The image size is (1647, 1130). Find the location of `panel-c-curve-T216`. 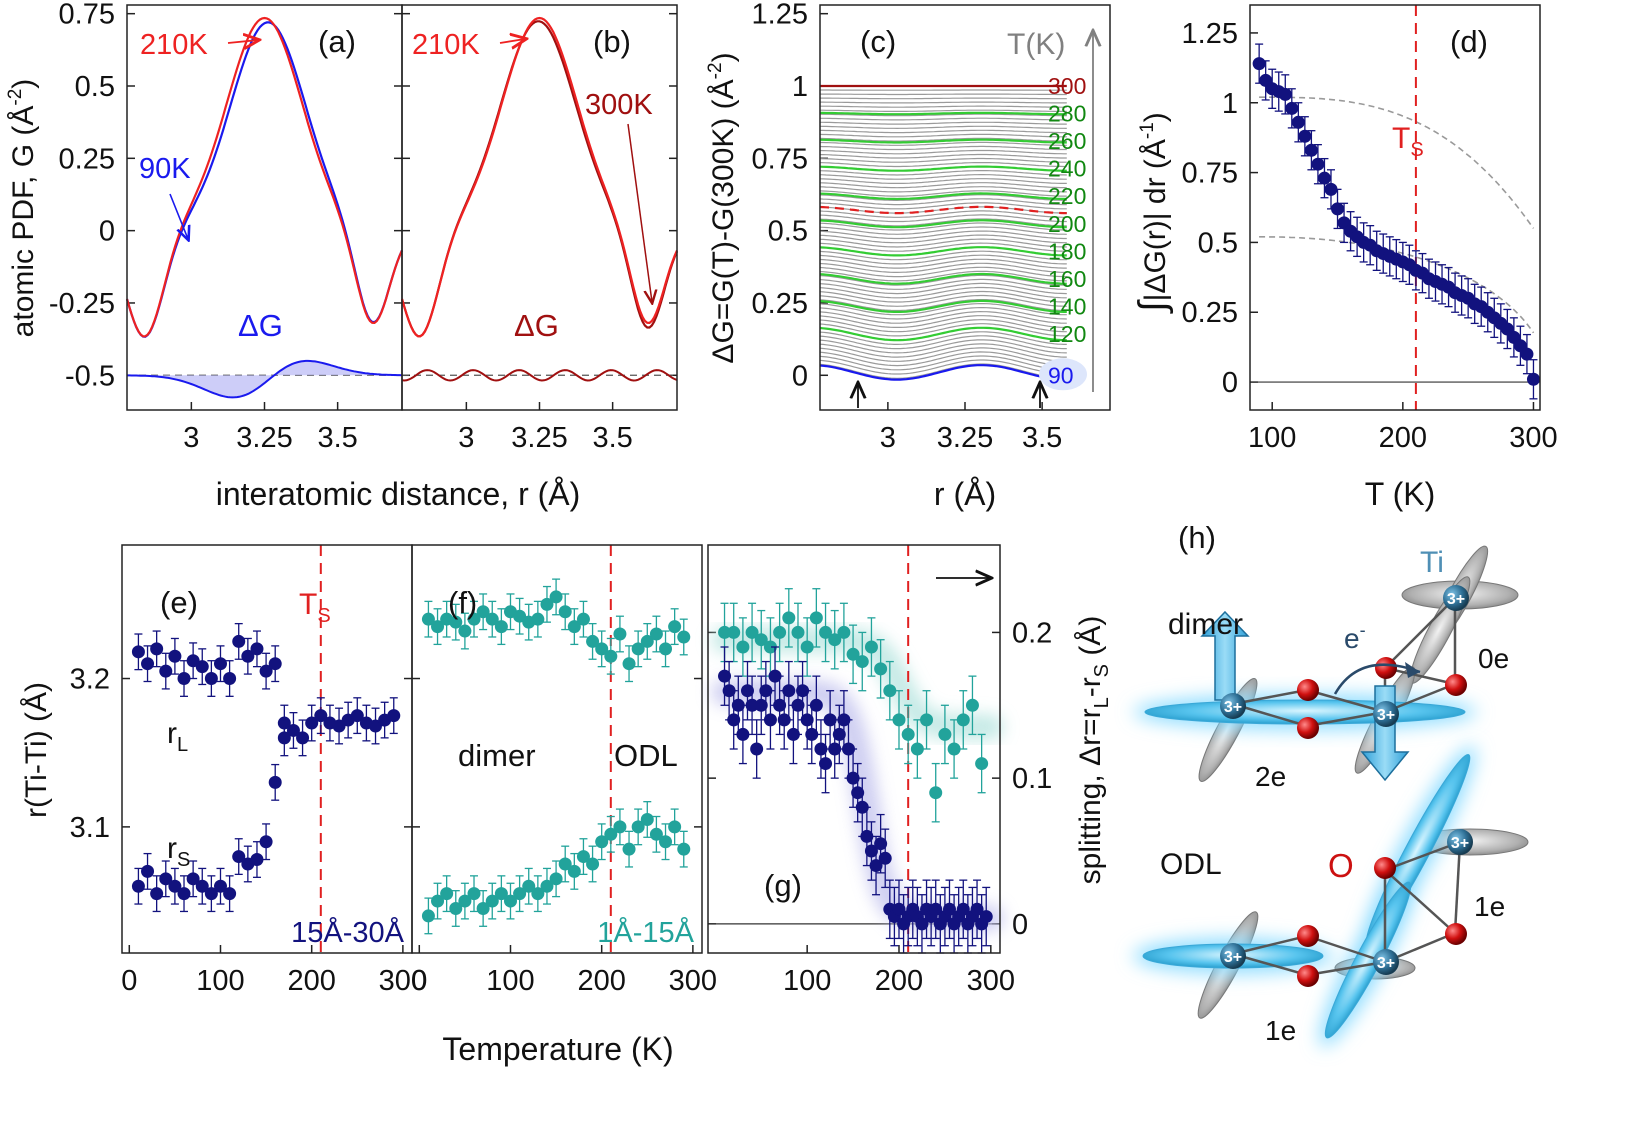

panel-c-curve-T216 is located at coordinates (943, 202).